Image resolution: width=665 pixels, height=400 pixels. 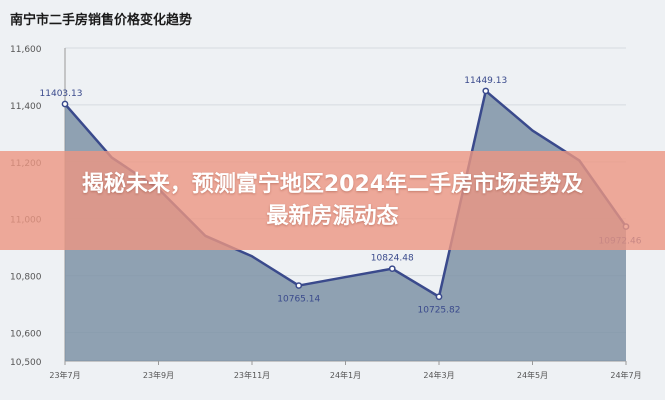 What do you see at coordinates (438, 375) in the screenshot?
I see `x-tick-label: 24年3月` at bounding box center [438, 375].